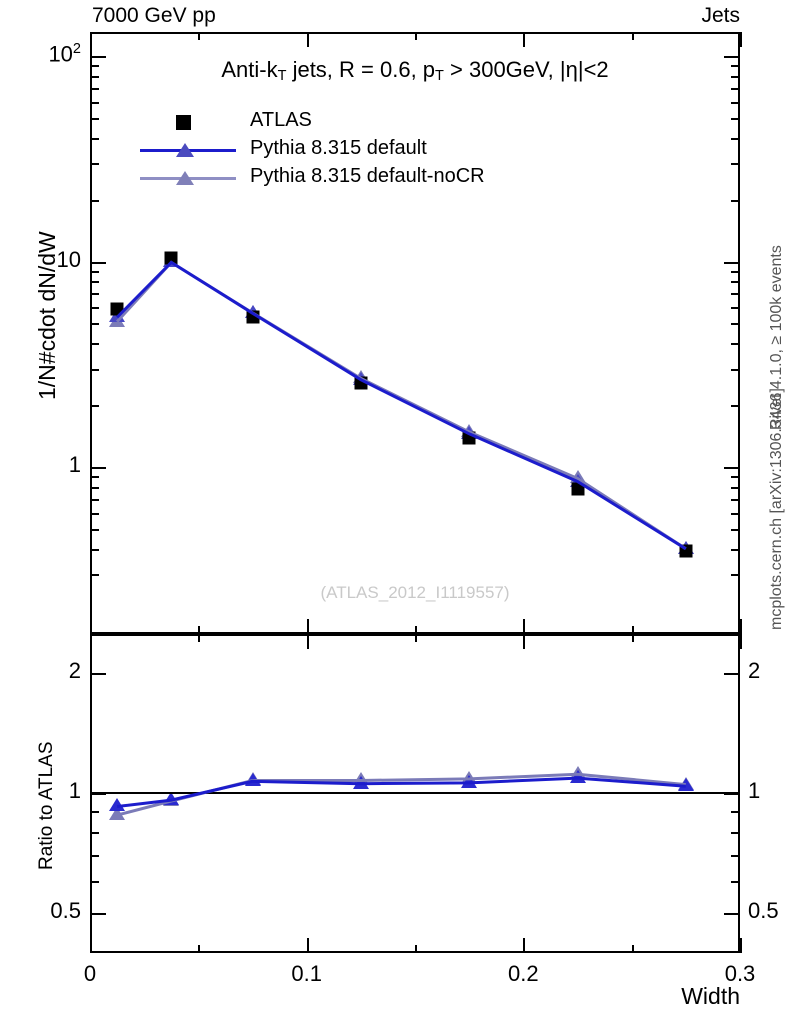 The height and width of the screenshot is (1024, 786). Describe the element at coordinates (710, 996) in the screenshot. I see `x-axis-title: Width` at that location.